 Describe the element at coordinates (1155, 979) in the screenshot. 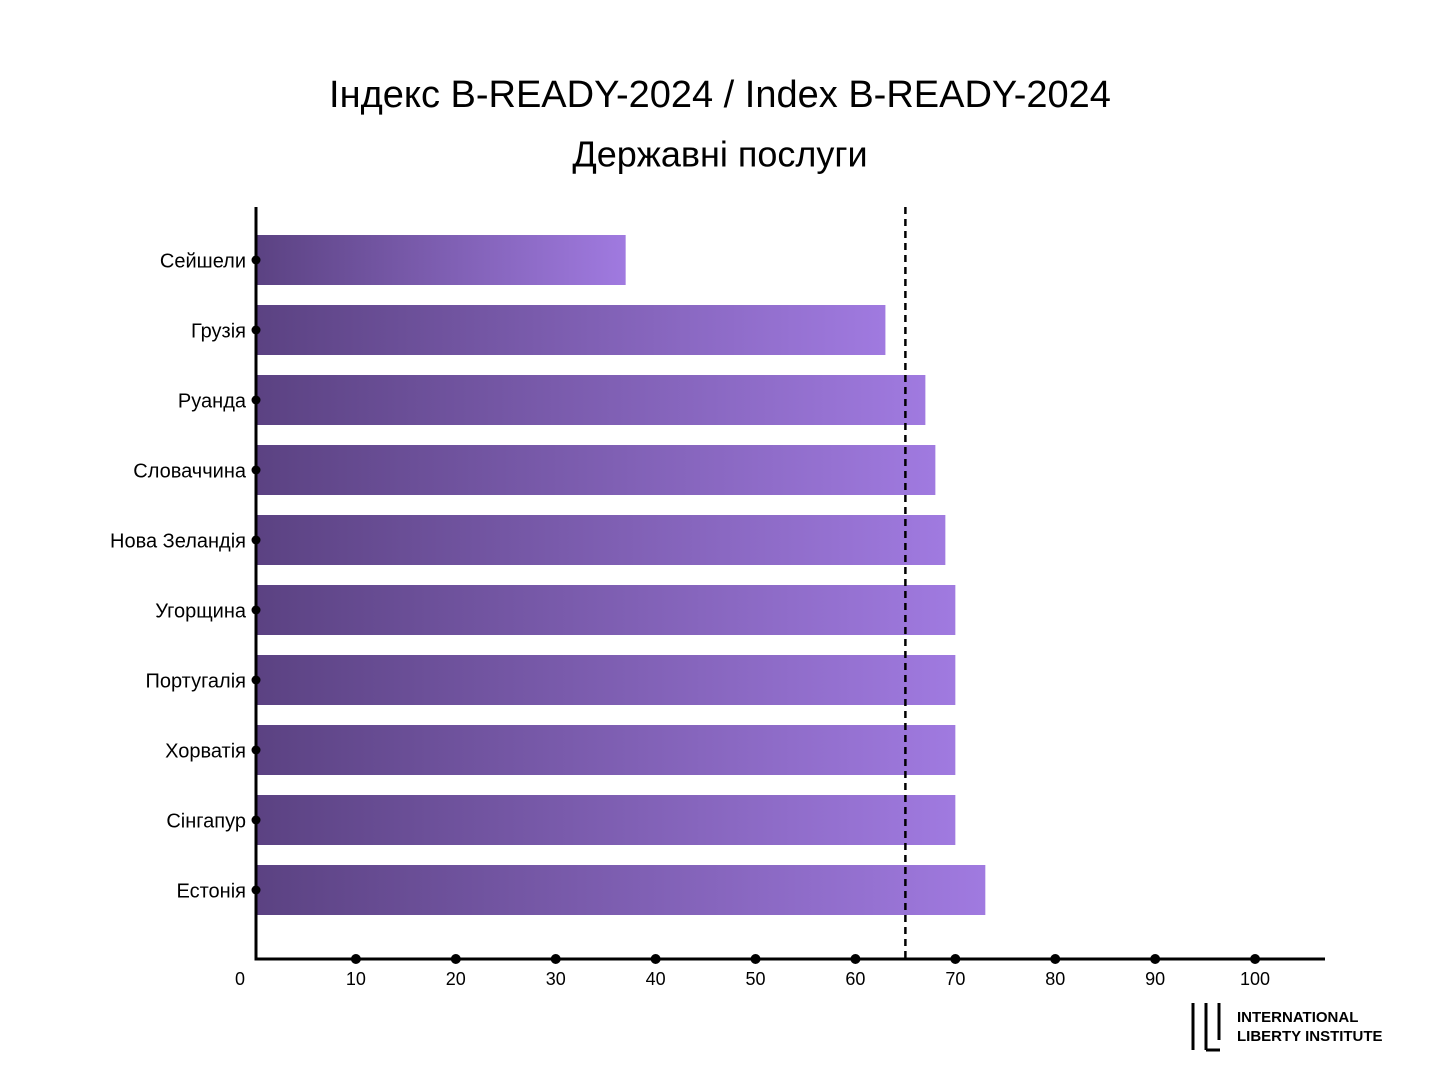

I see `x-tick-label: 90` at that location.